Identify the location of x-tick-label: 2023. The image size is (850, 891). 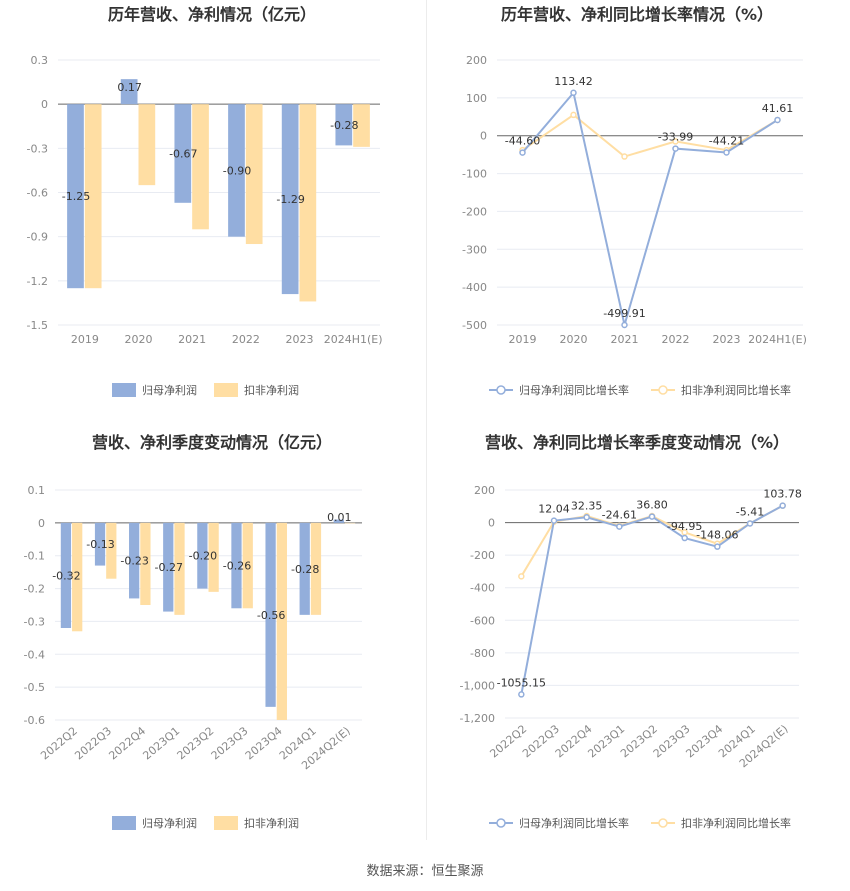
(727, 339).